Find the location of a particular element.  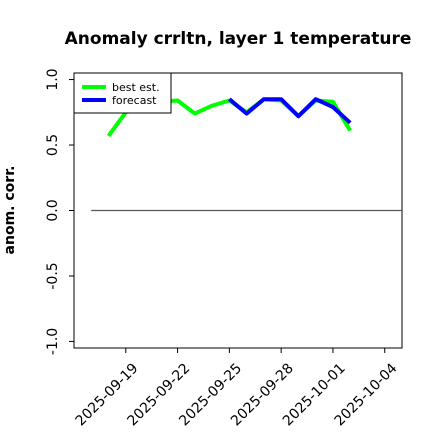

y-tick-label: 0.5 is located at coordinates (53, 145).